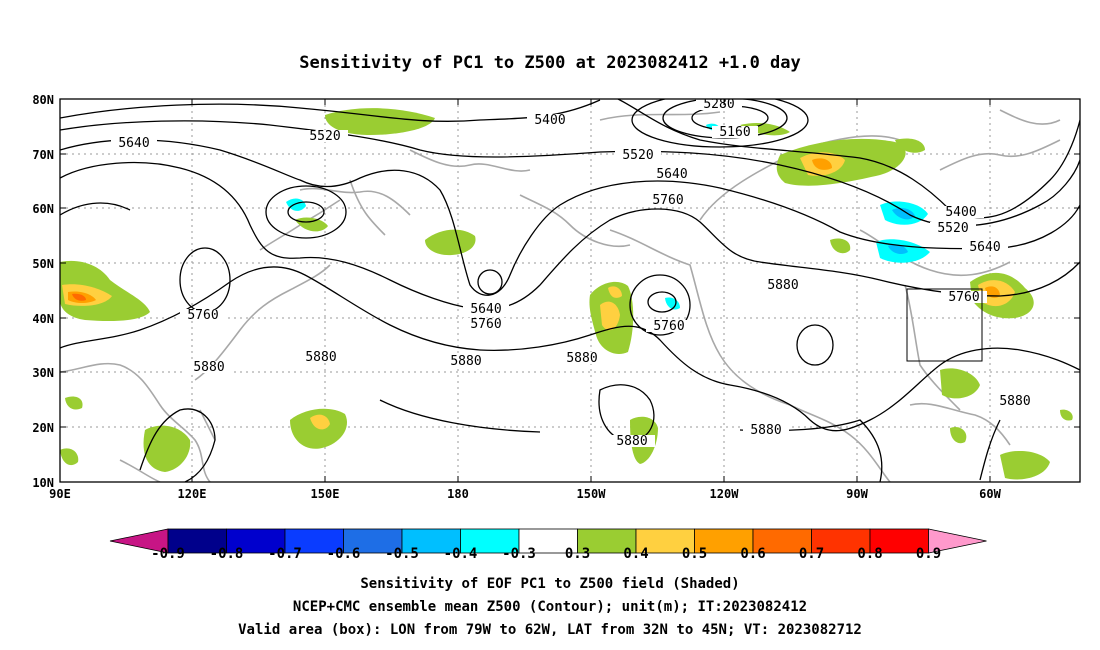 The width and height of the screenshot is (1100, 650). What do you see at coordinates (458, 494) in the screenshot?
I see `lon-tick-label: 180` at bounding box center [458, 494].